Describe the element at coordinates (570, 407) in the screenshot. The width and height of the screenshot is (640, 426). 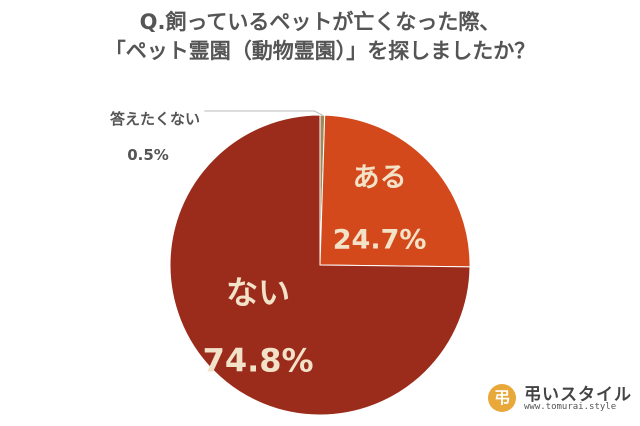
I see `brand-url: www.tomurai.style` at that location.